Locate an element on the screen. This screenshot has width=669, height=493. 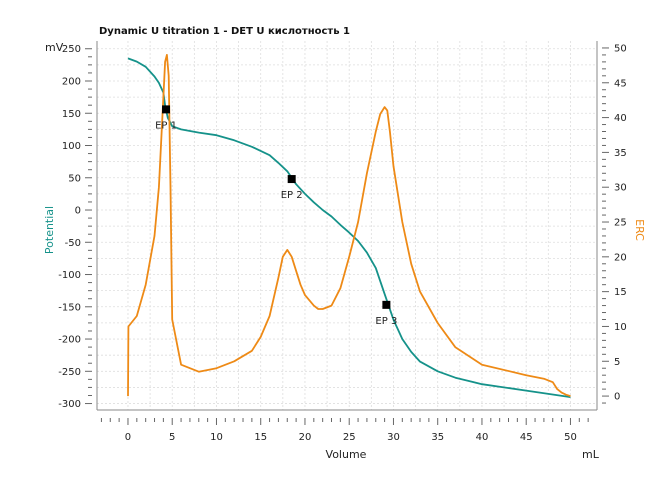
y-left-tick-label: 250 is located at coordinates (71, 49).